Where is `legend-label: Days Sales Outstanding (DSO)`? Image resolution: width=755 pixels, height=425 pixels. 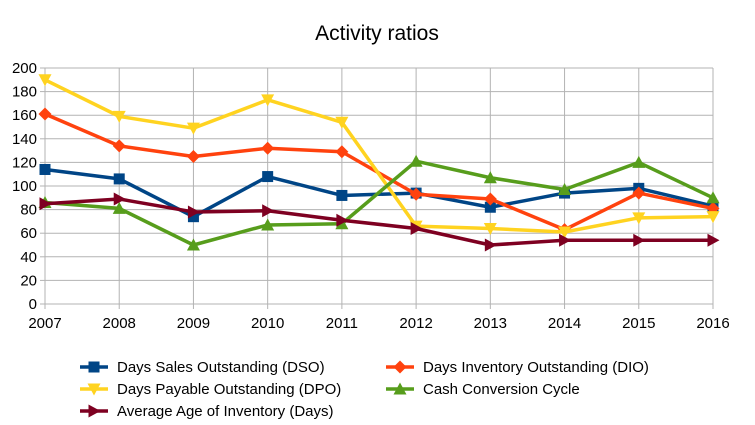 legend-label: Days Sales Outstanding (DSO) is located at coordinates (221, 367).